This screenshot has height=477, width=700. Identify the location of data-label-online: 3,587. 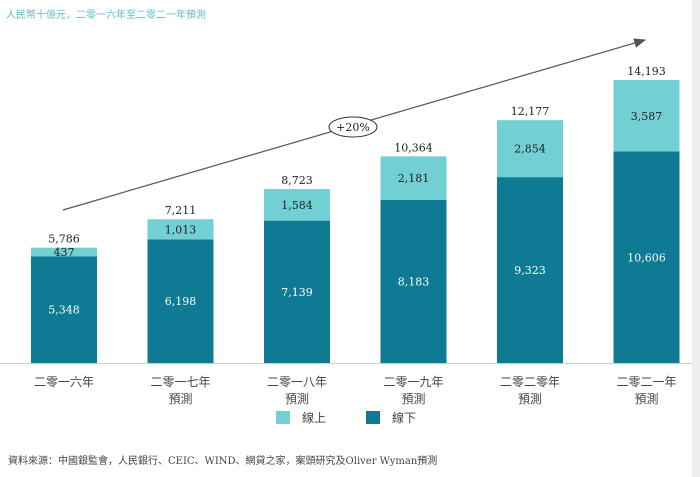
(647, 116).